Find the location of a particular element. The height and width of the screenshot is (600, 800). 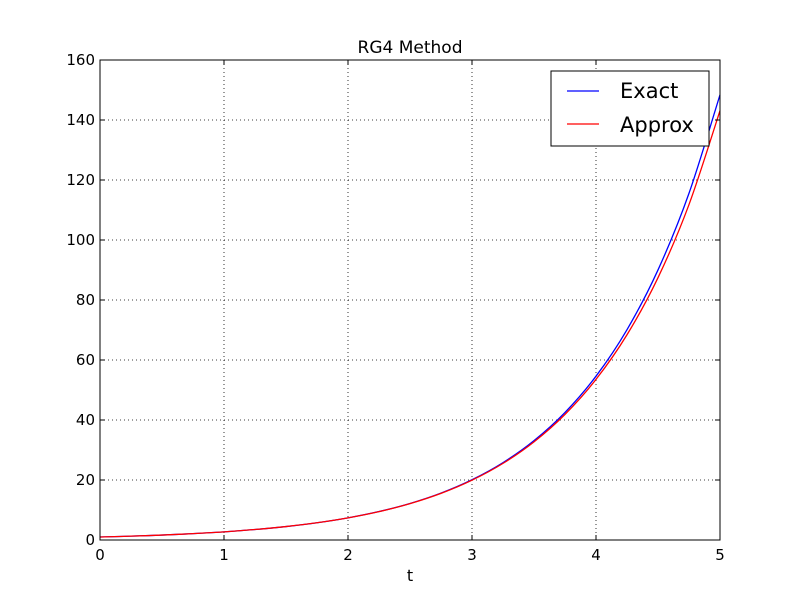

legend-box is located at coordinates (630, 108).